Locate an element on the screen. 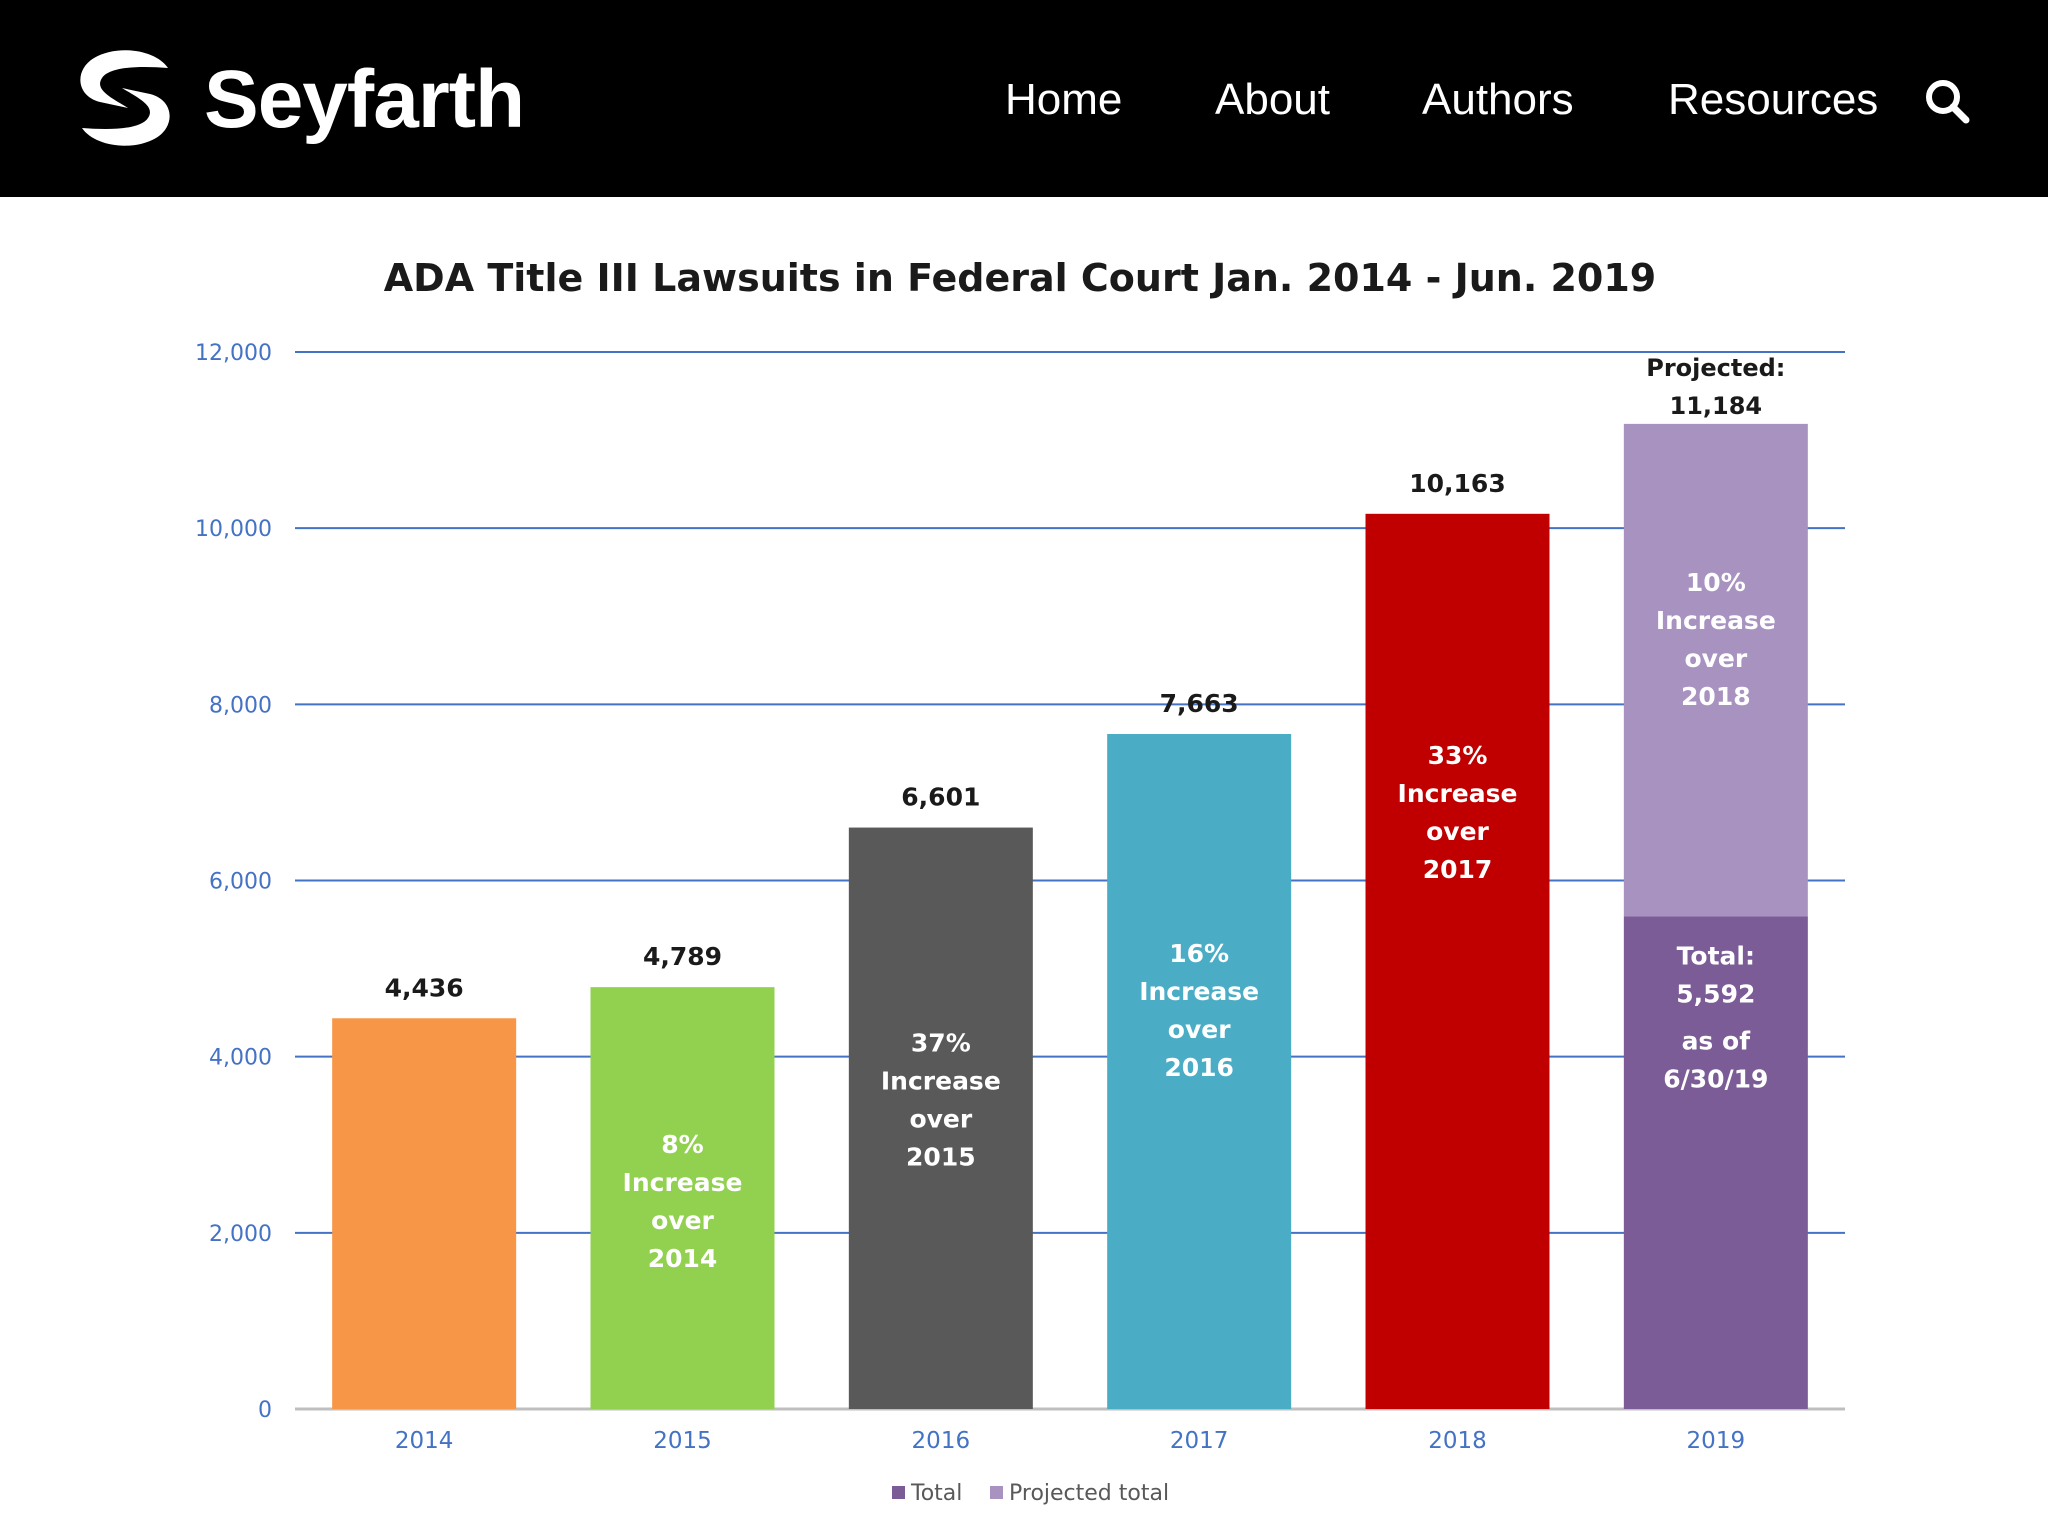 The image size is (2048, 1536). bar-increase-label: 2017 is located at coordinates (1458, 869).